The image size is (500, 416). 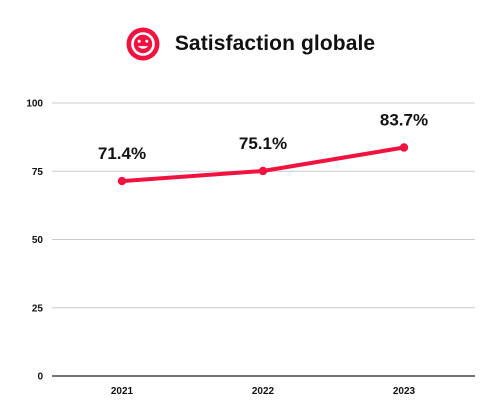 What do you see at coordinates (404, 147) in the screenshot?
I see `data-point-2023` at bounding box center [404, 147].